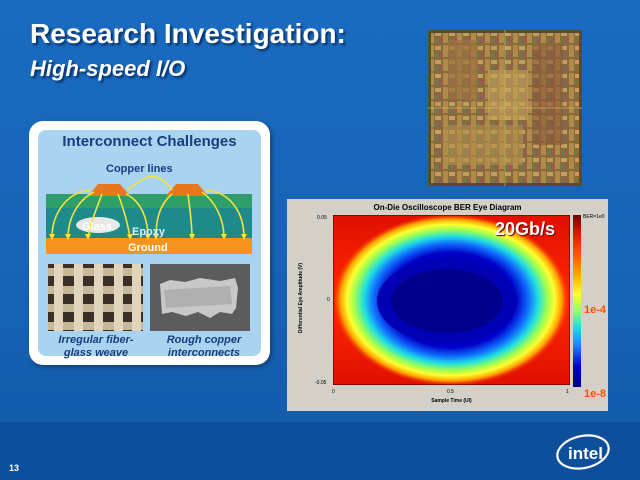  What do you see at coordinates (328, 300) in the screenshot?
I see `y-tick-mid: 0` at bounding box center [328, 300].